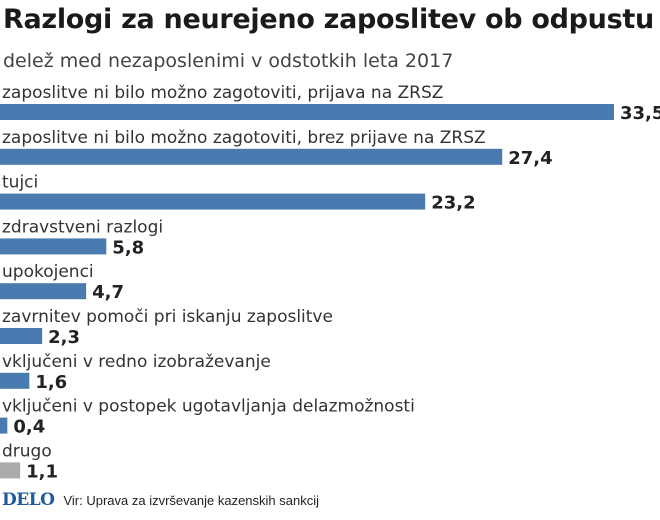 This screenshot has width=660, height=520. Describe the element at coordinates (64, 337) in the screenshot. I see `value-label: 2,3` at that location.